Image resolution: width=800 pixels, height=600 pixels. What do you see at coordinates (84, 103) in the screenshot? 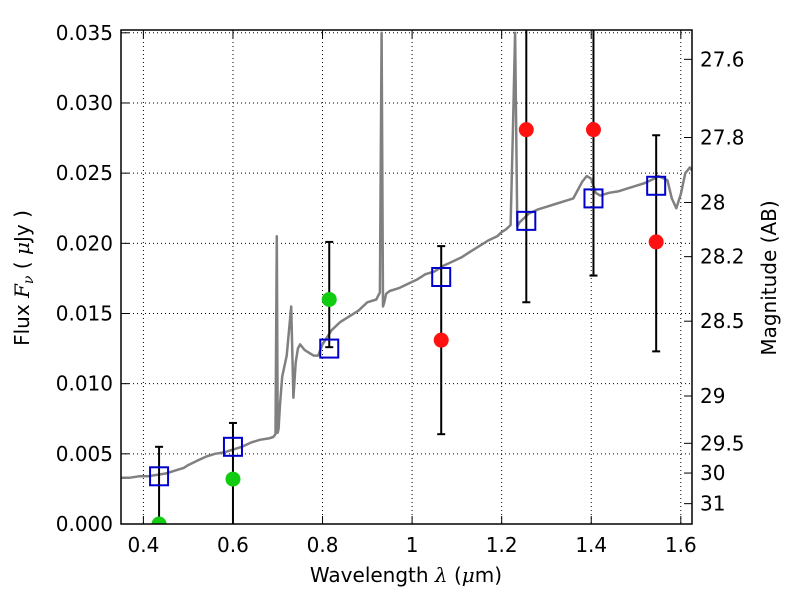
I see `y-tick-label: 0.030` at bounding box center [84, 103].